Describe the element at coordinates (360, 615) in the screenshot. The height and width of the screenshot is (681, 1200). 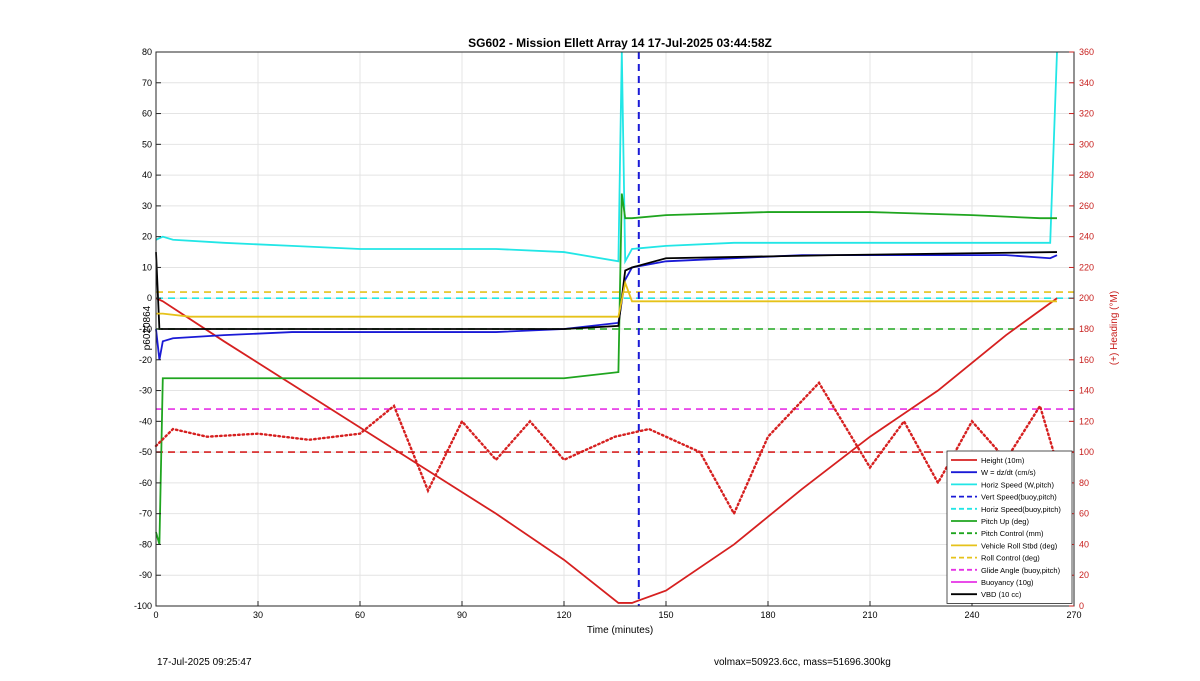
I see `x-tick-label: 60` at that location.